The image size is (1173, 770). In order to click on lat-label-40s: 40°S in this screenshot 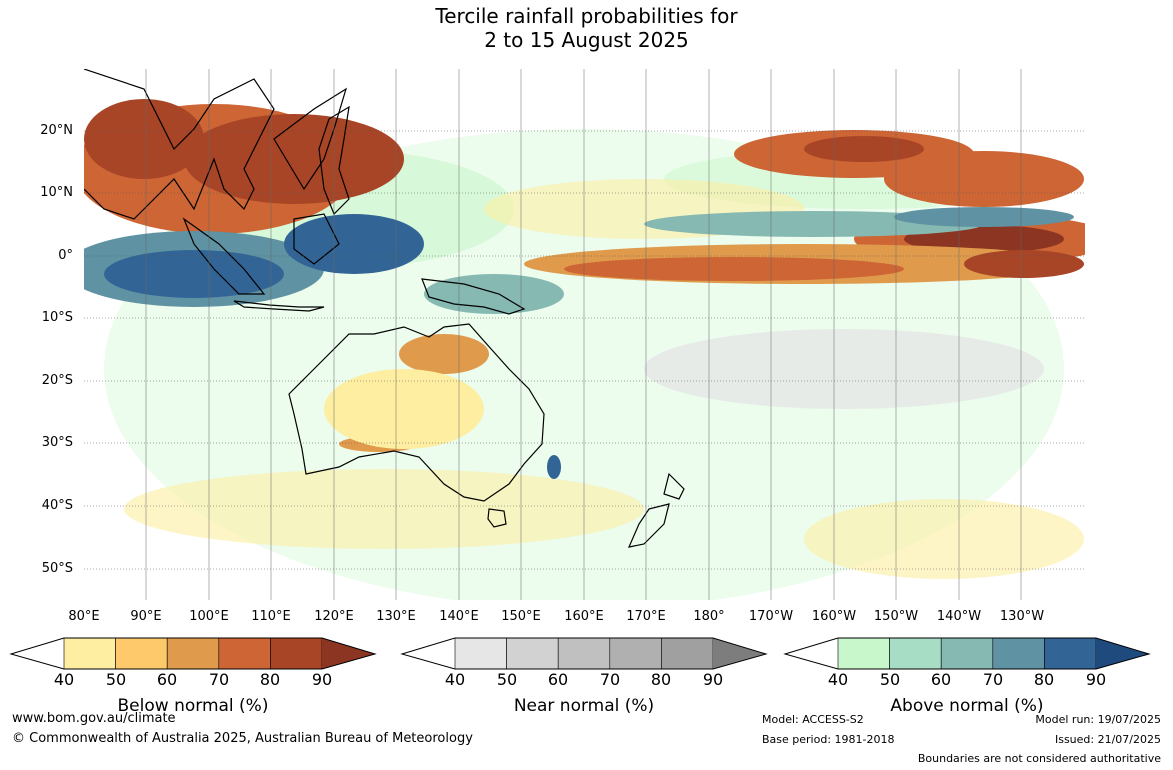, I will do `click(57, 505)`.